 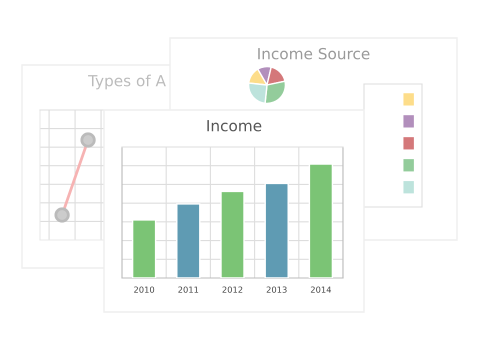 What do you see at coordinates (127, 82) in the screenshot?
I see `chart-title: Types of A` at bounding box center [127, 82].